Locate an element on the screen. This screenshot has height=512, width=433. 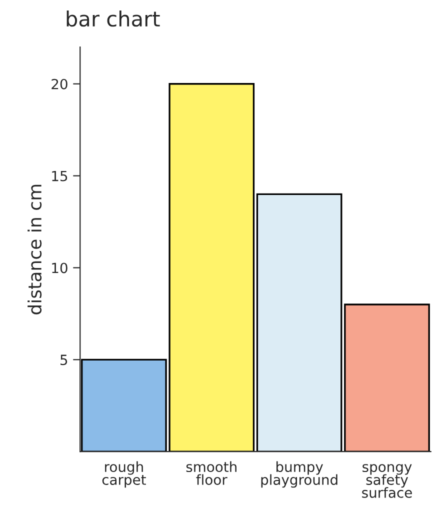
chart-title: bar chart is located at coordinates (113, 18).